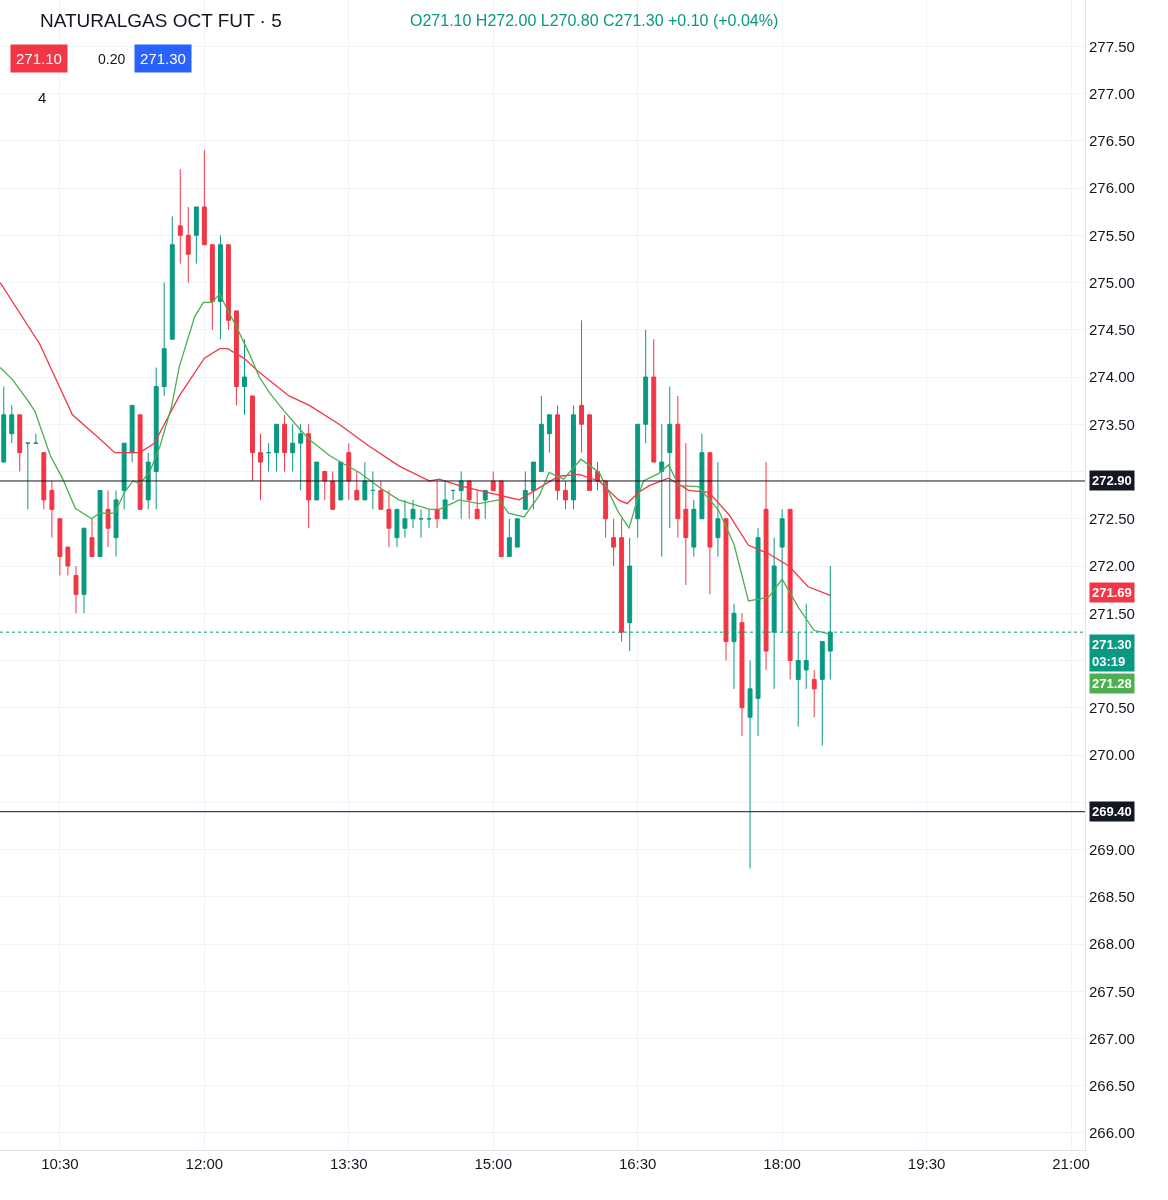 The height and width of the screenshot is (1200, 1168). Describe the element at coordinates (1112, 282) in the screenshot. I see `y-tick-label: 275.00` at that location.